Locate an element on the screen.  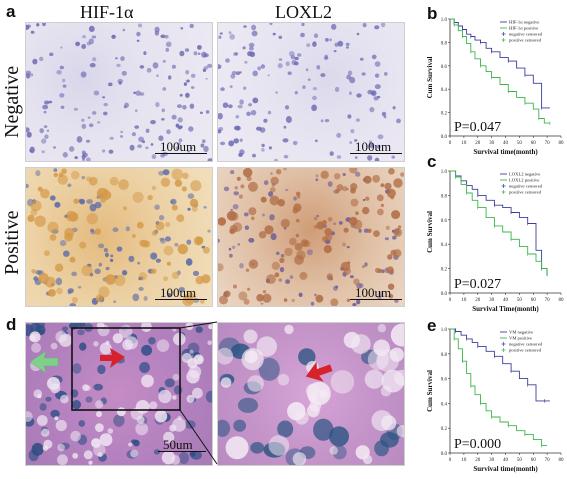
micrograph-hif-positive is located at coordinates (119, 237).